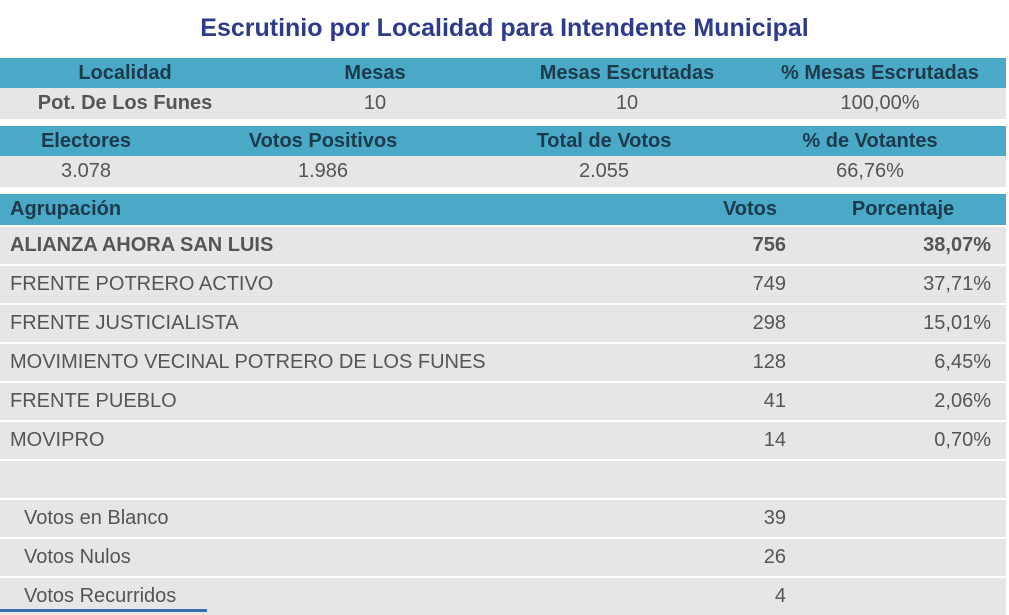 This screenshot has width=1009, height=615. I want to click on other-votes-label: Votos Recurridos, so click(100, 596).